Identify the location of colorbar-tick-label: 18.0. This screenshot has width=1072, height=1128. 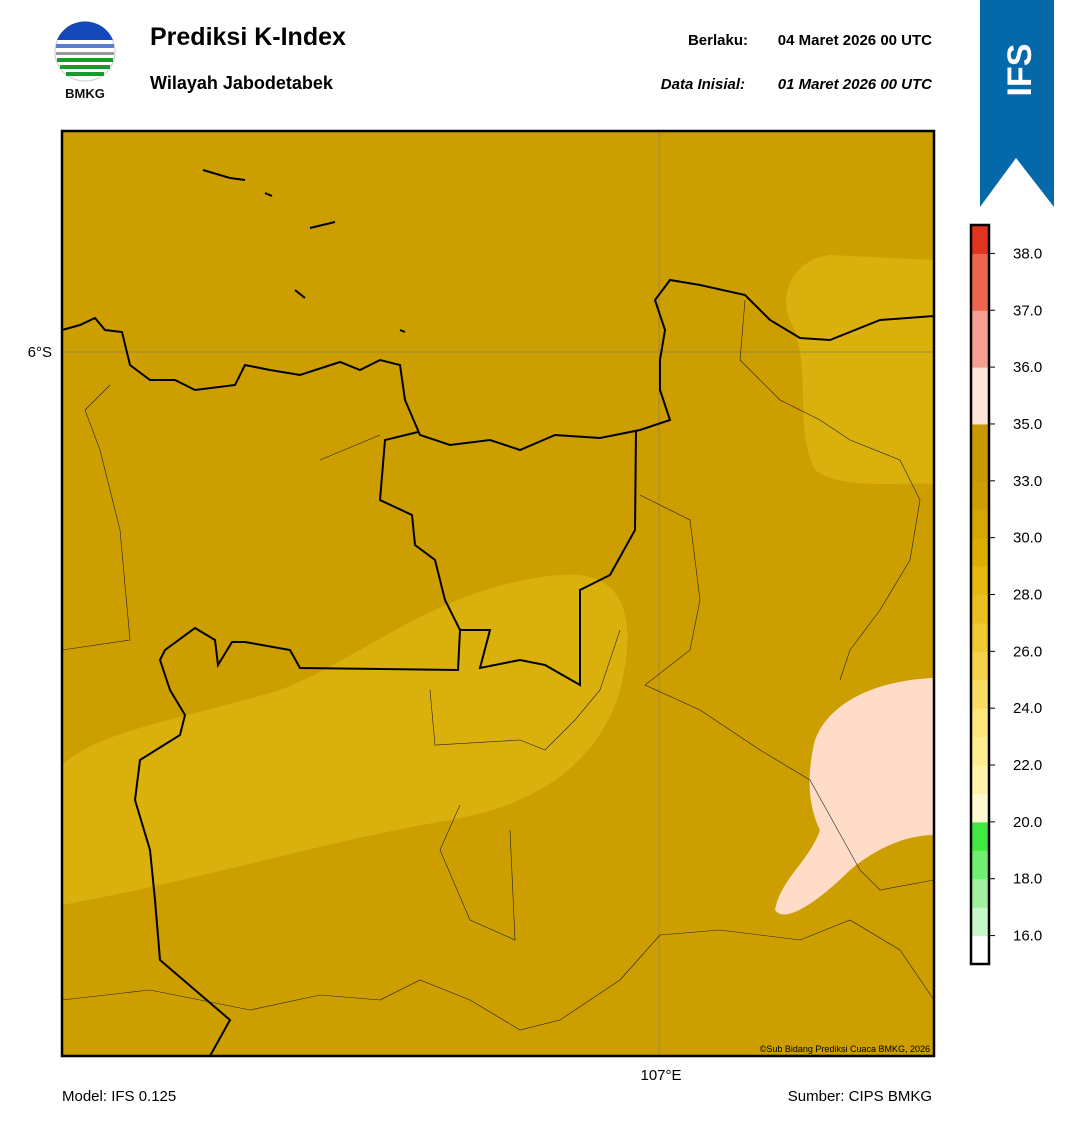
(1027, 879).